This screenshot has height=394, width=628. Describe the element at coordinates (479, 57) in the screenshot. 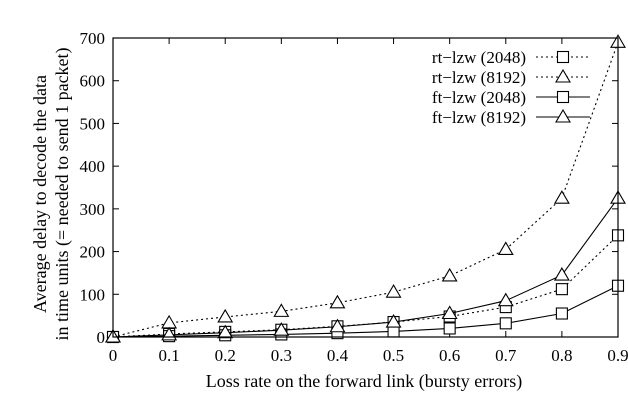

I see `legend-label: rt−lzw (2048)` at that location.